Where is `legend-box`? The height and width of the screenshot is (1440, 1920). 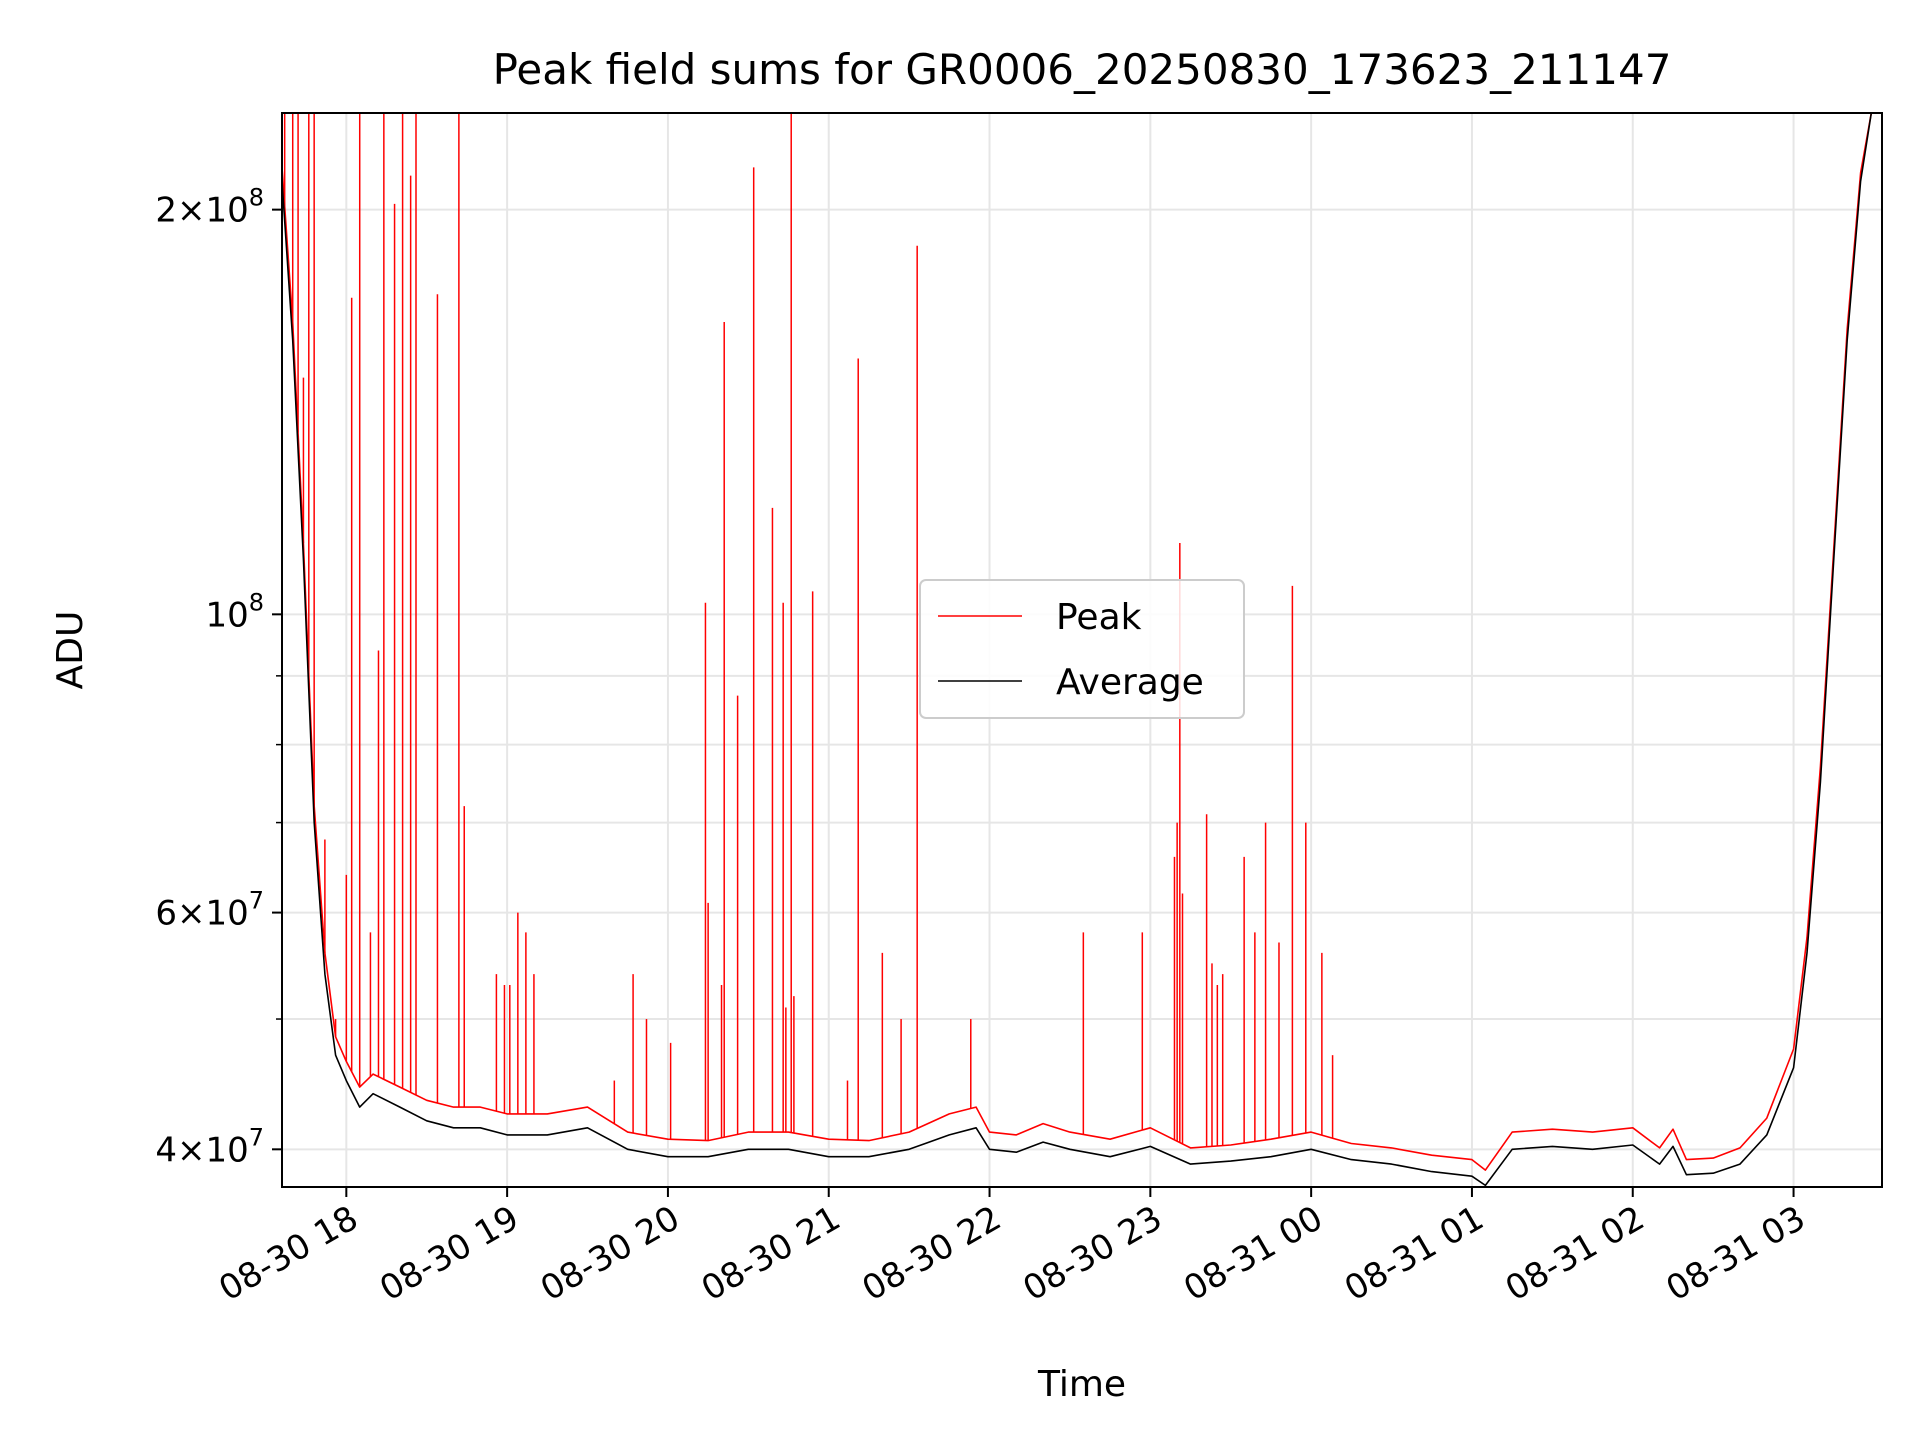
legend-box is located at coordinates (1082, 649).